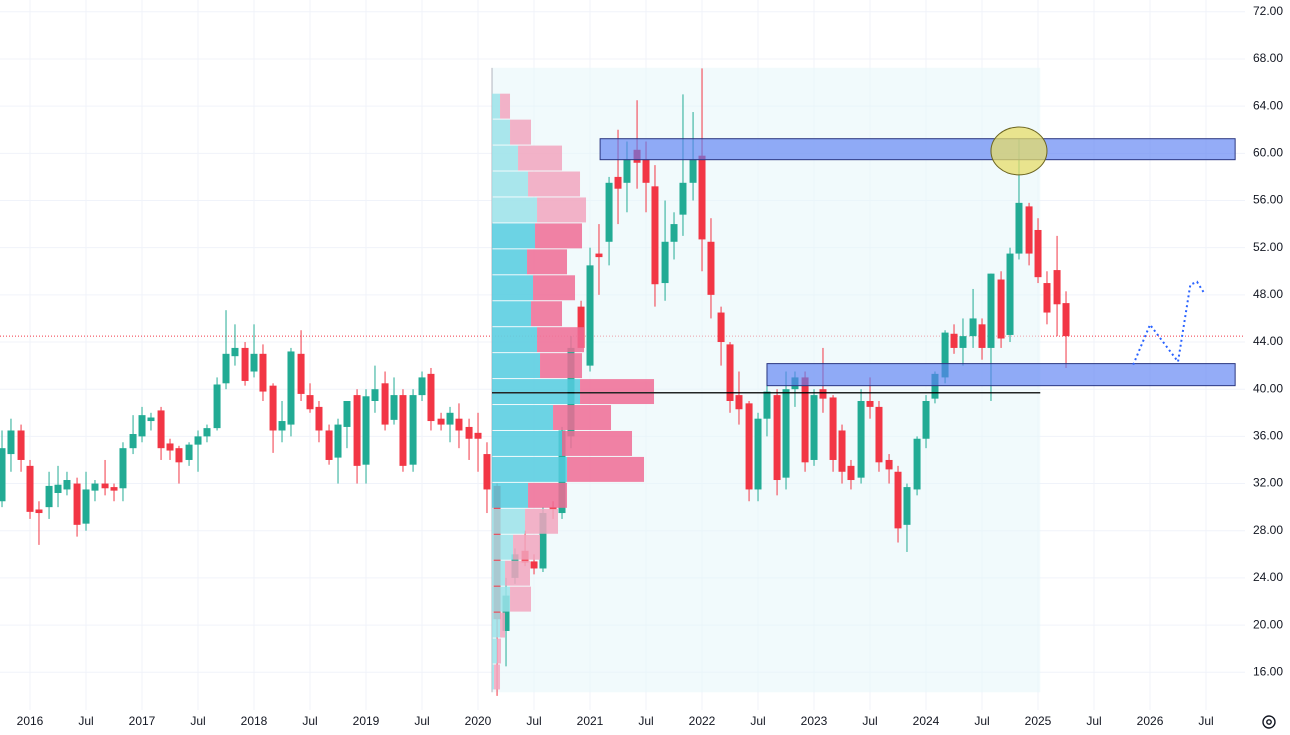  I want to click on x-tick-label: 2016, so click(30, 721).